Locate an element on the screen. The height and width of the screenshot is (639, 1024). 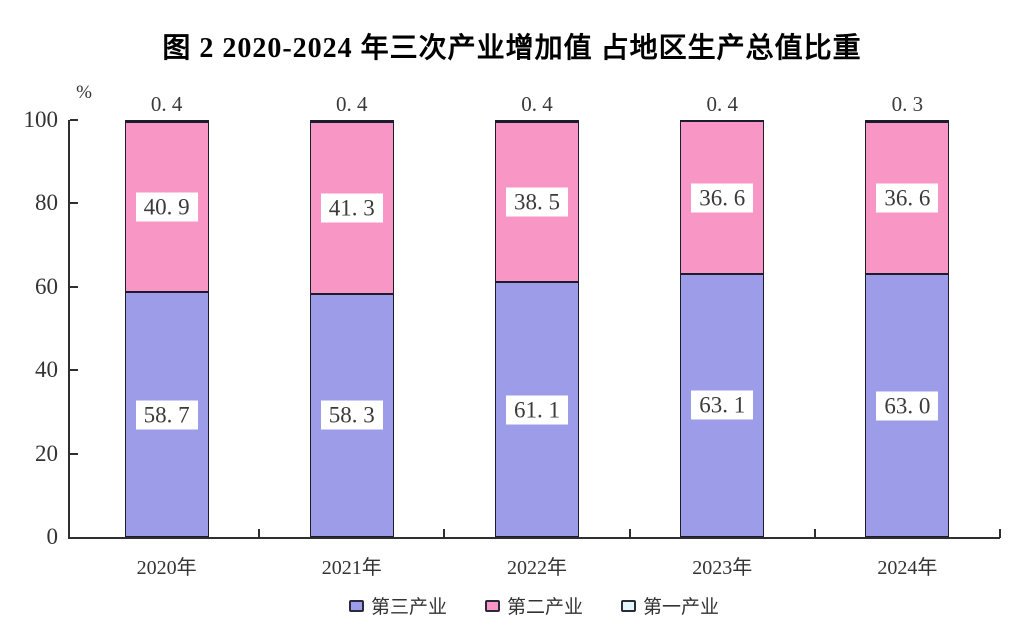
legend-label: 第一产业 is located at coordinates (681, 607).